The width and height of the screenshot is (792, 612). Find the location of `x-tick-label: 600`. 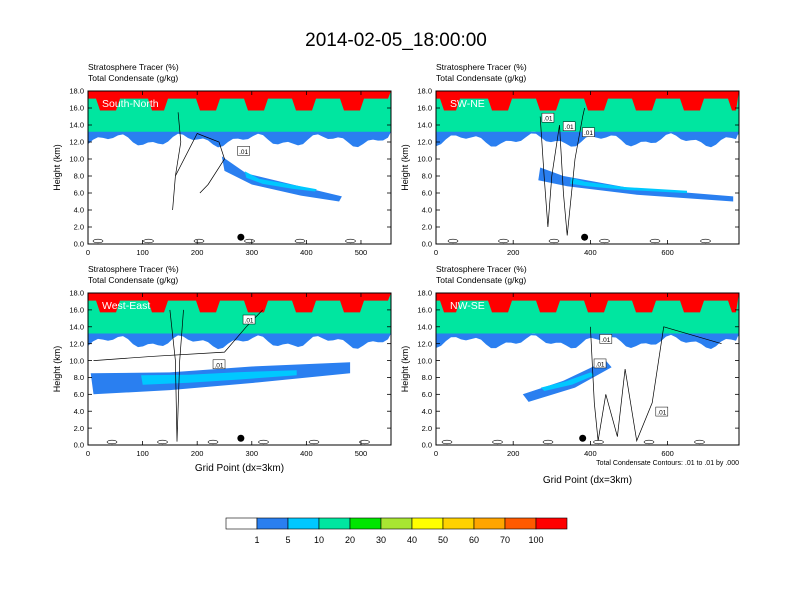

x-tick-label: 600 is located at coordinates (667, 453).